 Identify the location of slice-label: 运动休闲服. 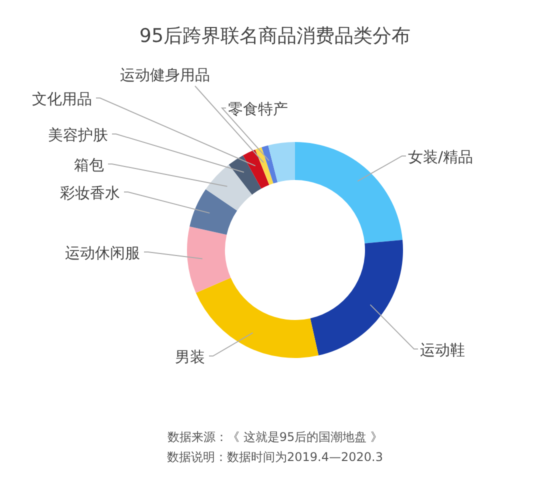
(102, 253).